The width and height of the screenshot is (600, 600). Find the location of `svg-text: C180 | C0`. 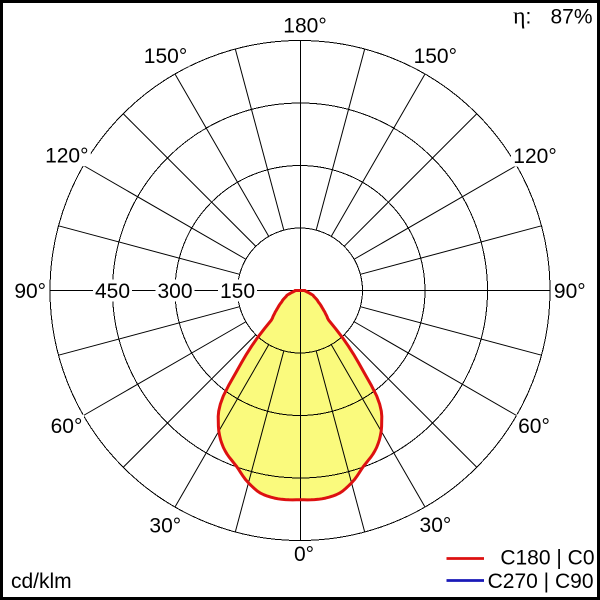

svg-text: C180 | C0 is located at coordinates (547, 558).